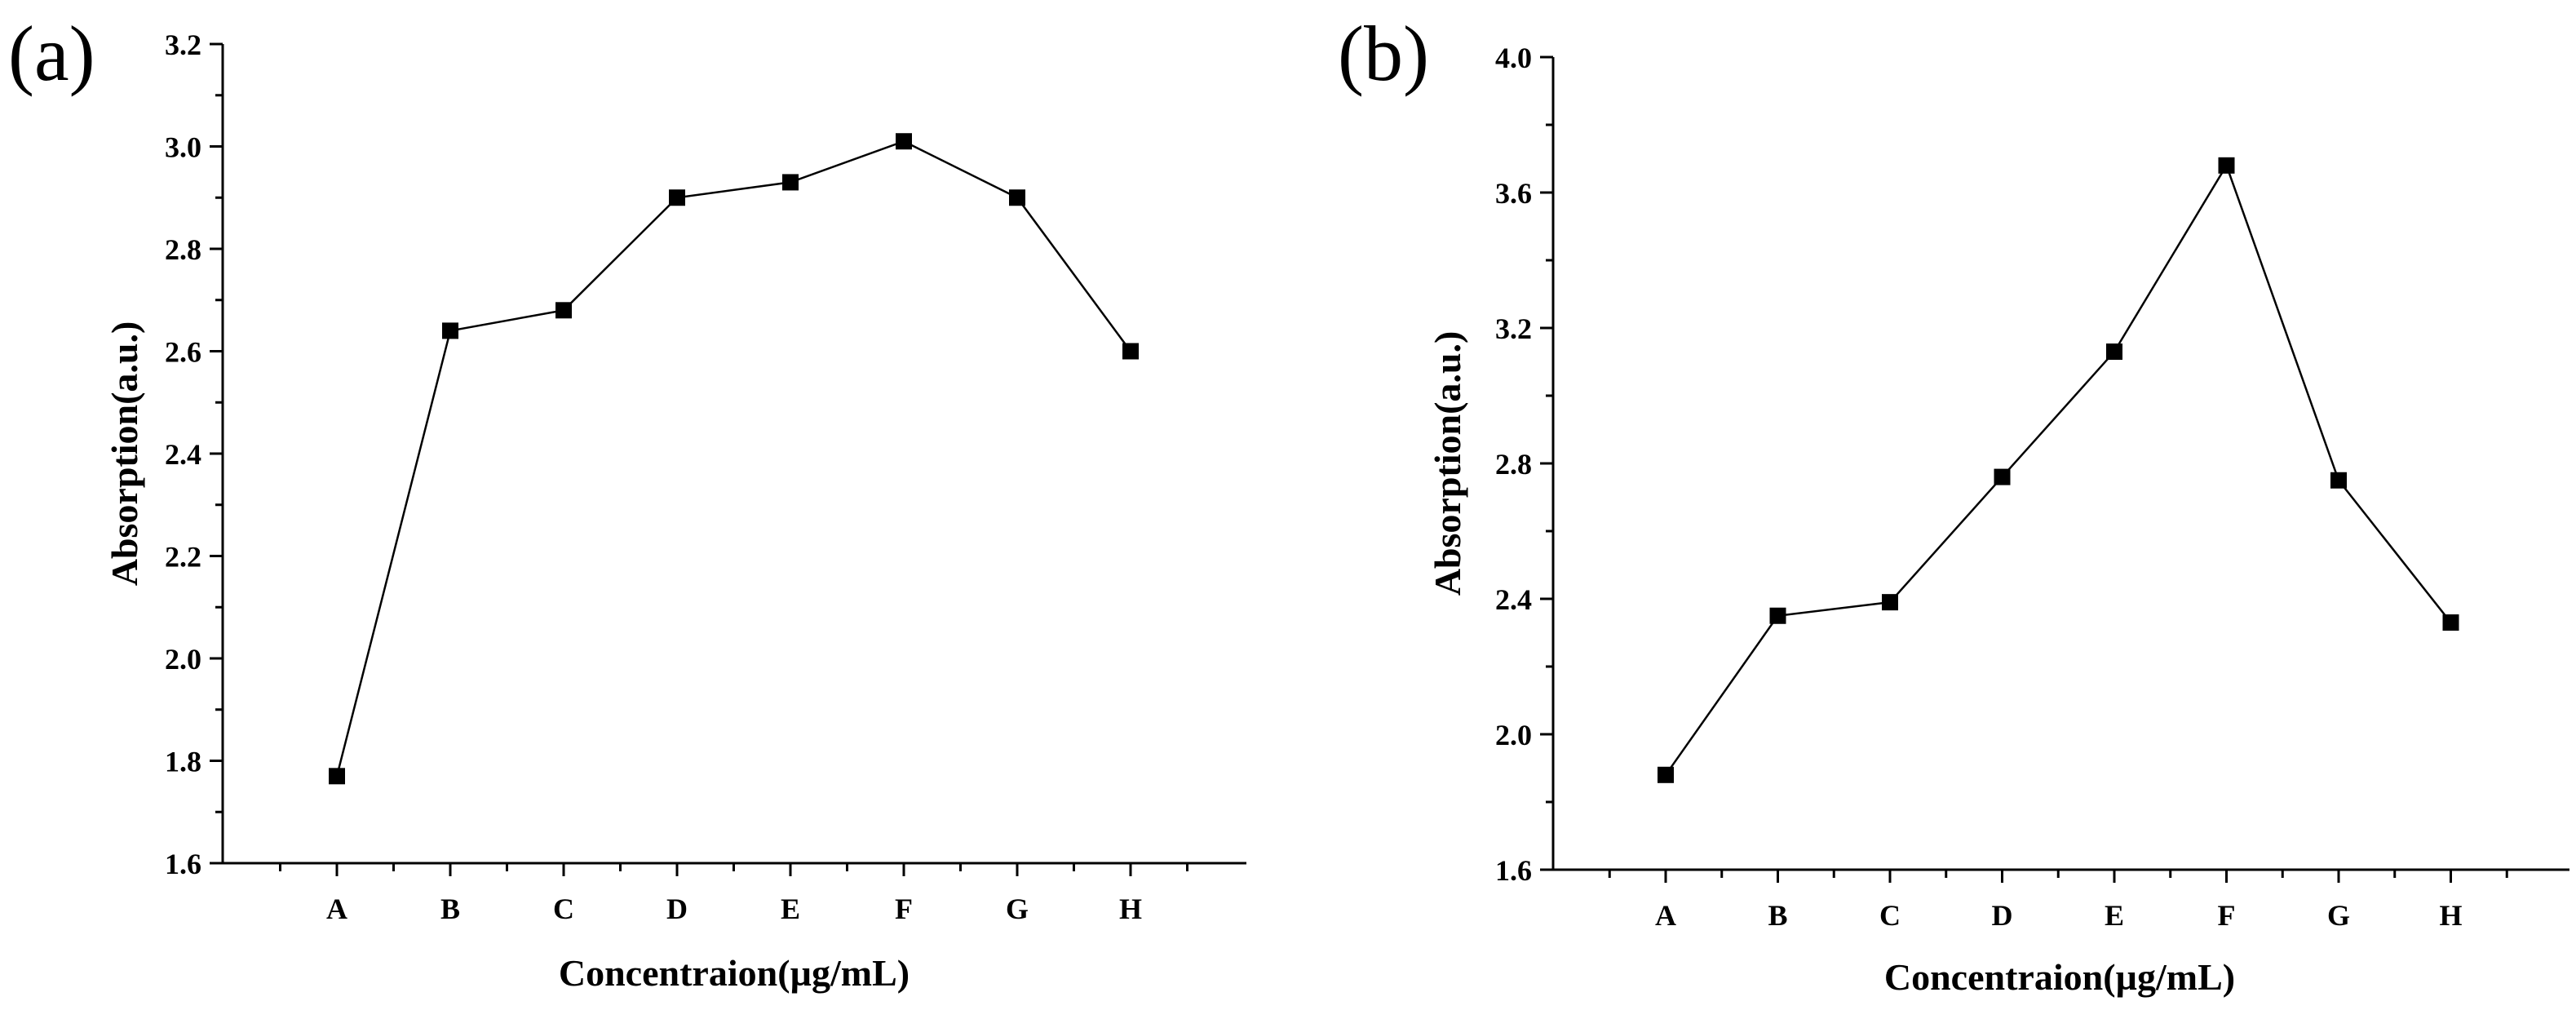 This screenshot has height=1019, width=2576. Describe the element at coordinates (2059, 977) in the screenshot. I see `x-axis-label-b: Concentraion(µg/mL)` at that location.